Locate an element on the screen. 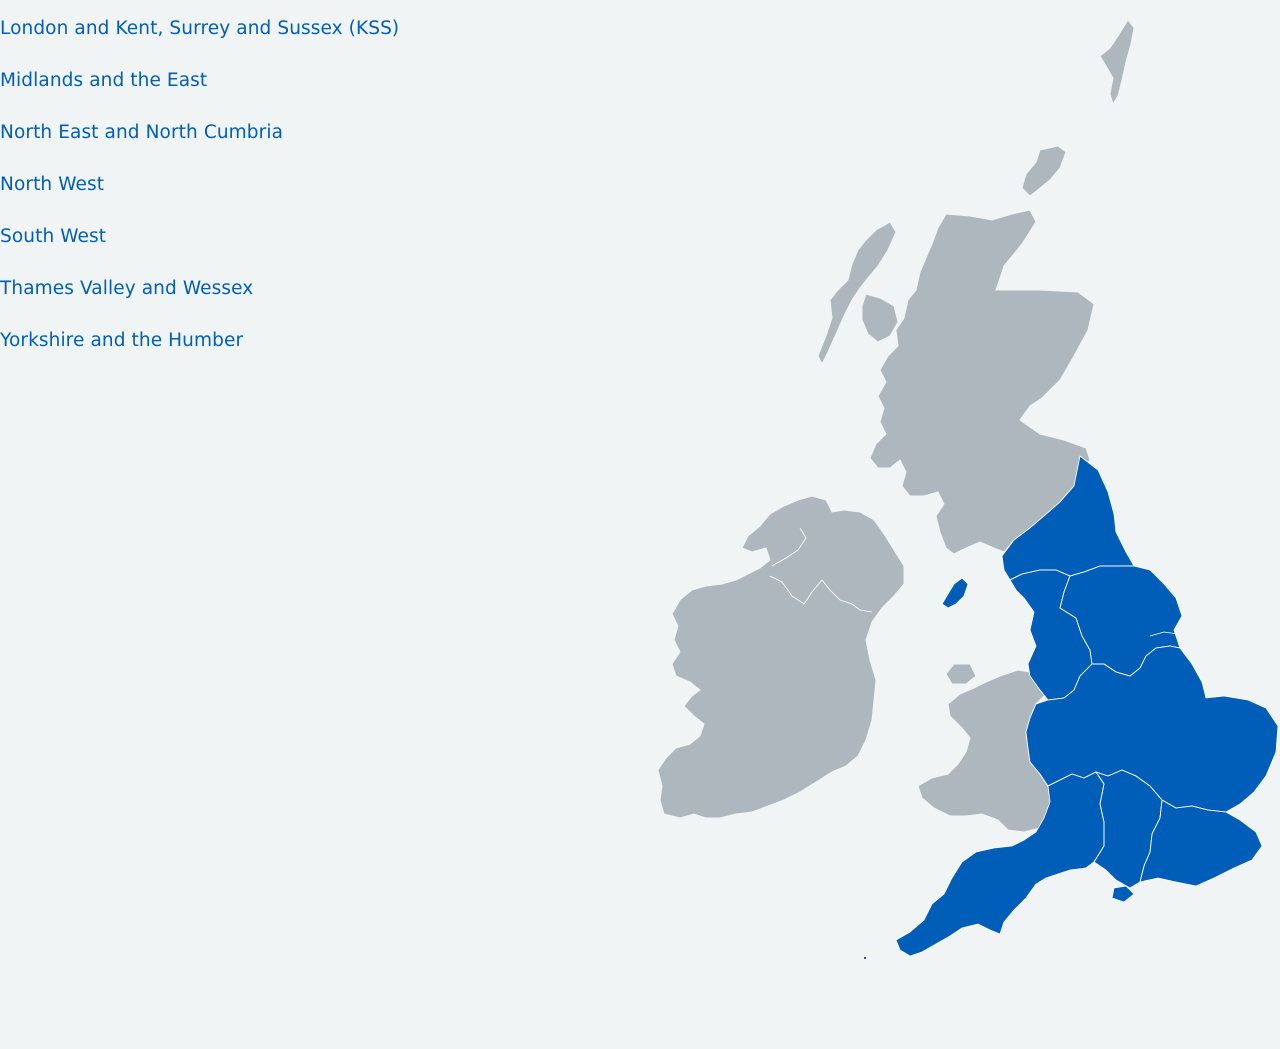 This screenshot has height=1049, width=1280. region-border-nw-me is located at coordinates (1070, 682).